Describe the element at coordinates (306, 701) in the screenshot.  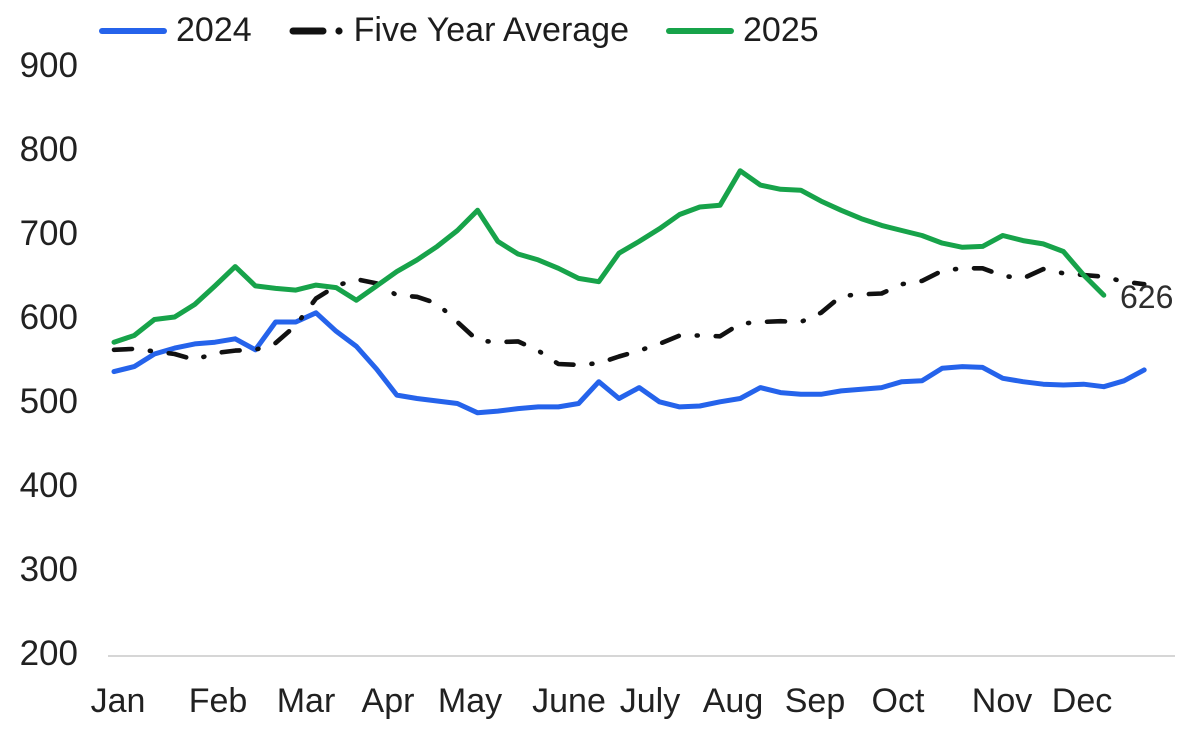
I see `x-tick-label: Mar` at that location.